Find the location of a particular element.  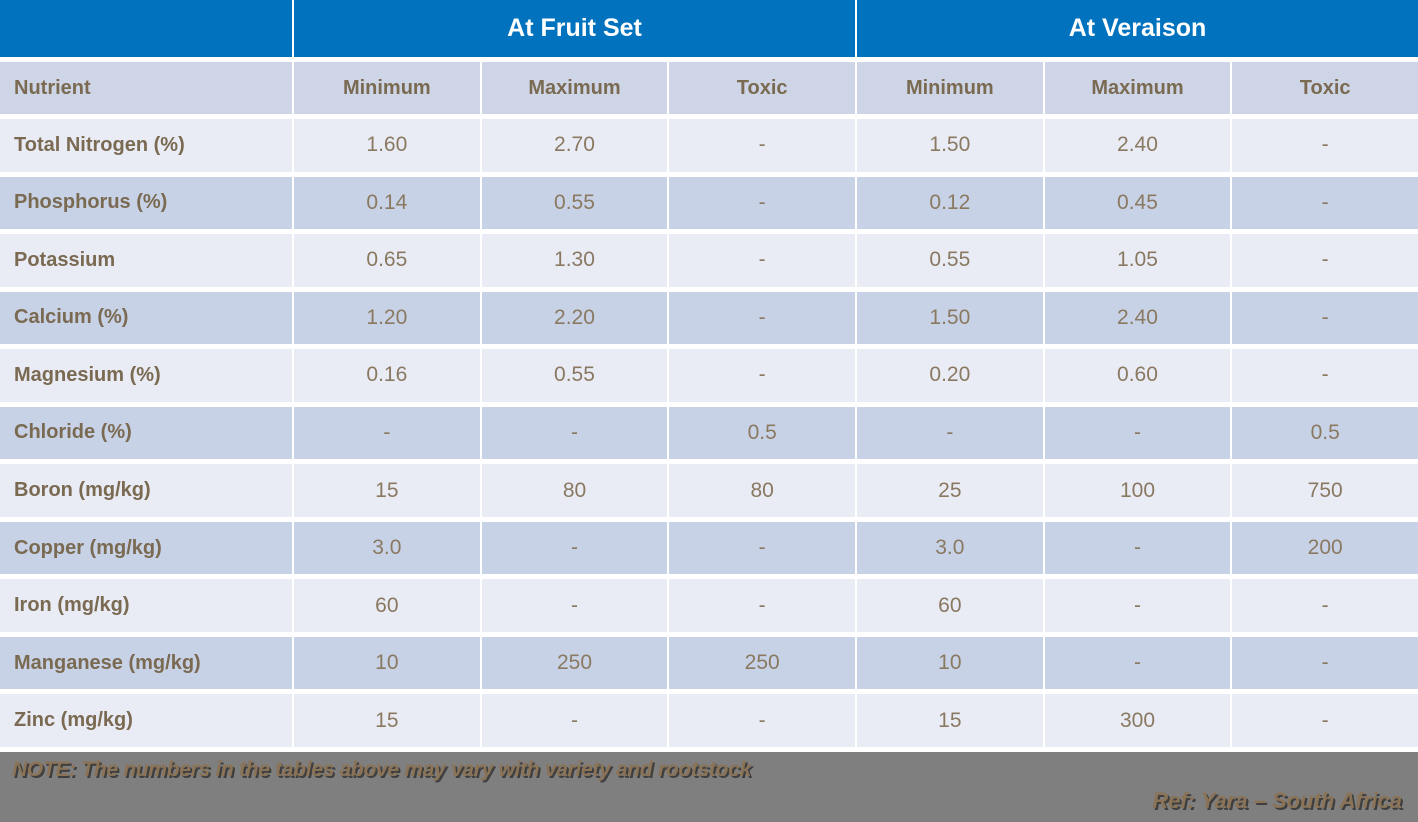

nutrient-name: Manganese (mg/kg) is located at coordinates (146, 663).